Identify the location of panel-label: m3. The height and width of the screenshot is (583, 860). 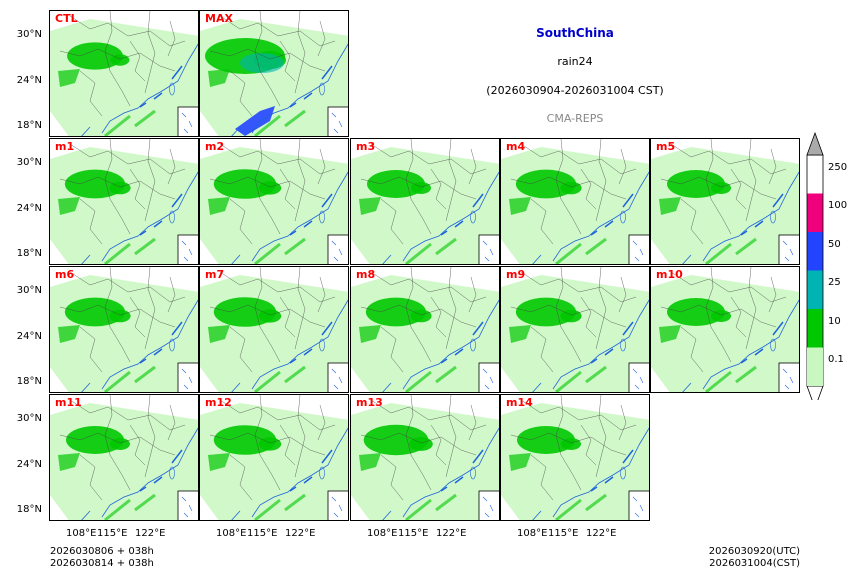
(366, 146).